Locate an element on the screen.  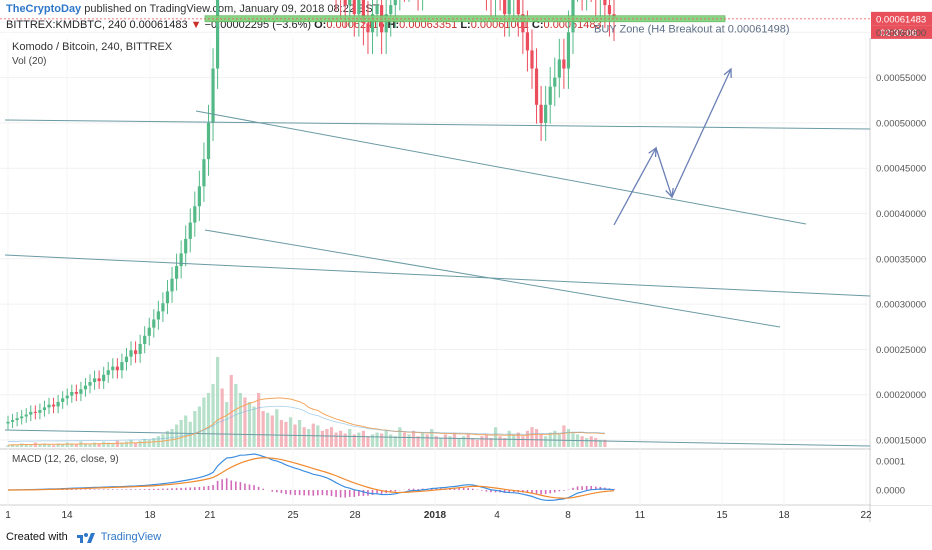
chart-title: Komodo / Bitcoin, 240, BITTREX is located at coordinates (92, 47).